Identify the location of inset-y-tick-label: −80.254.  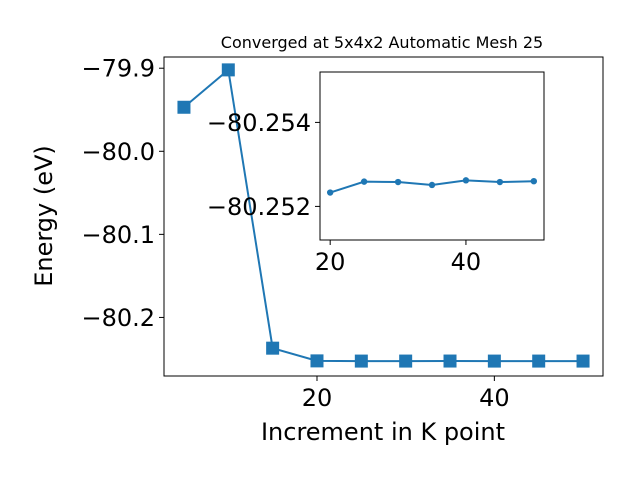
(259, 123).